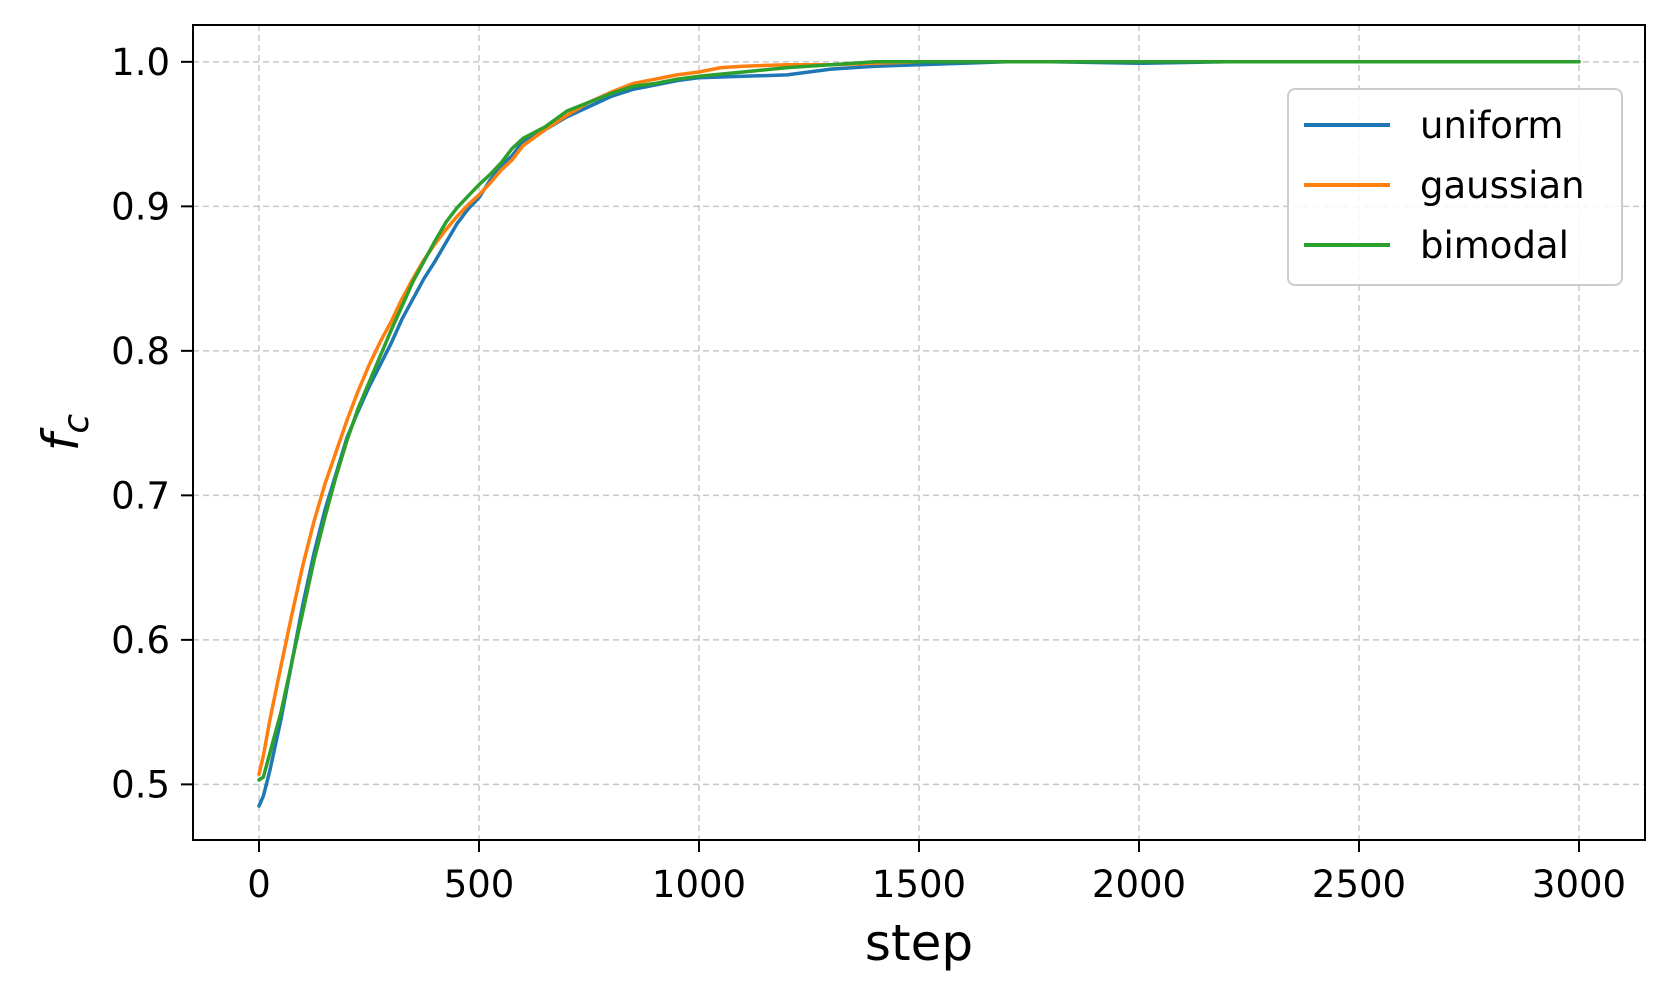 This screenshot has width=1661, height=997. Describe the element at coordinates (919, 884) in the screenshot. I see `x-tick-label: 1500` at that location.